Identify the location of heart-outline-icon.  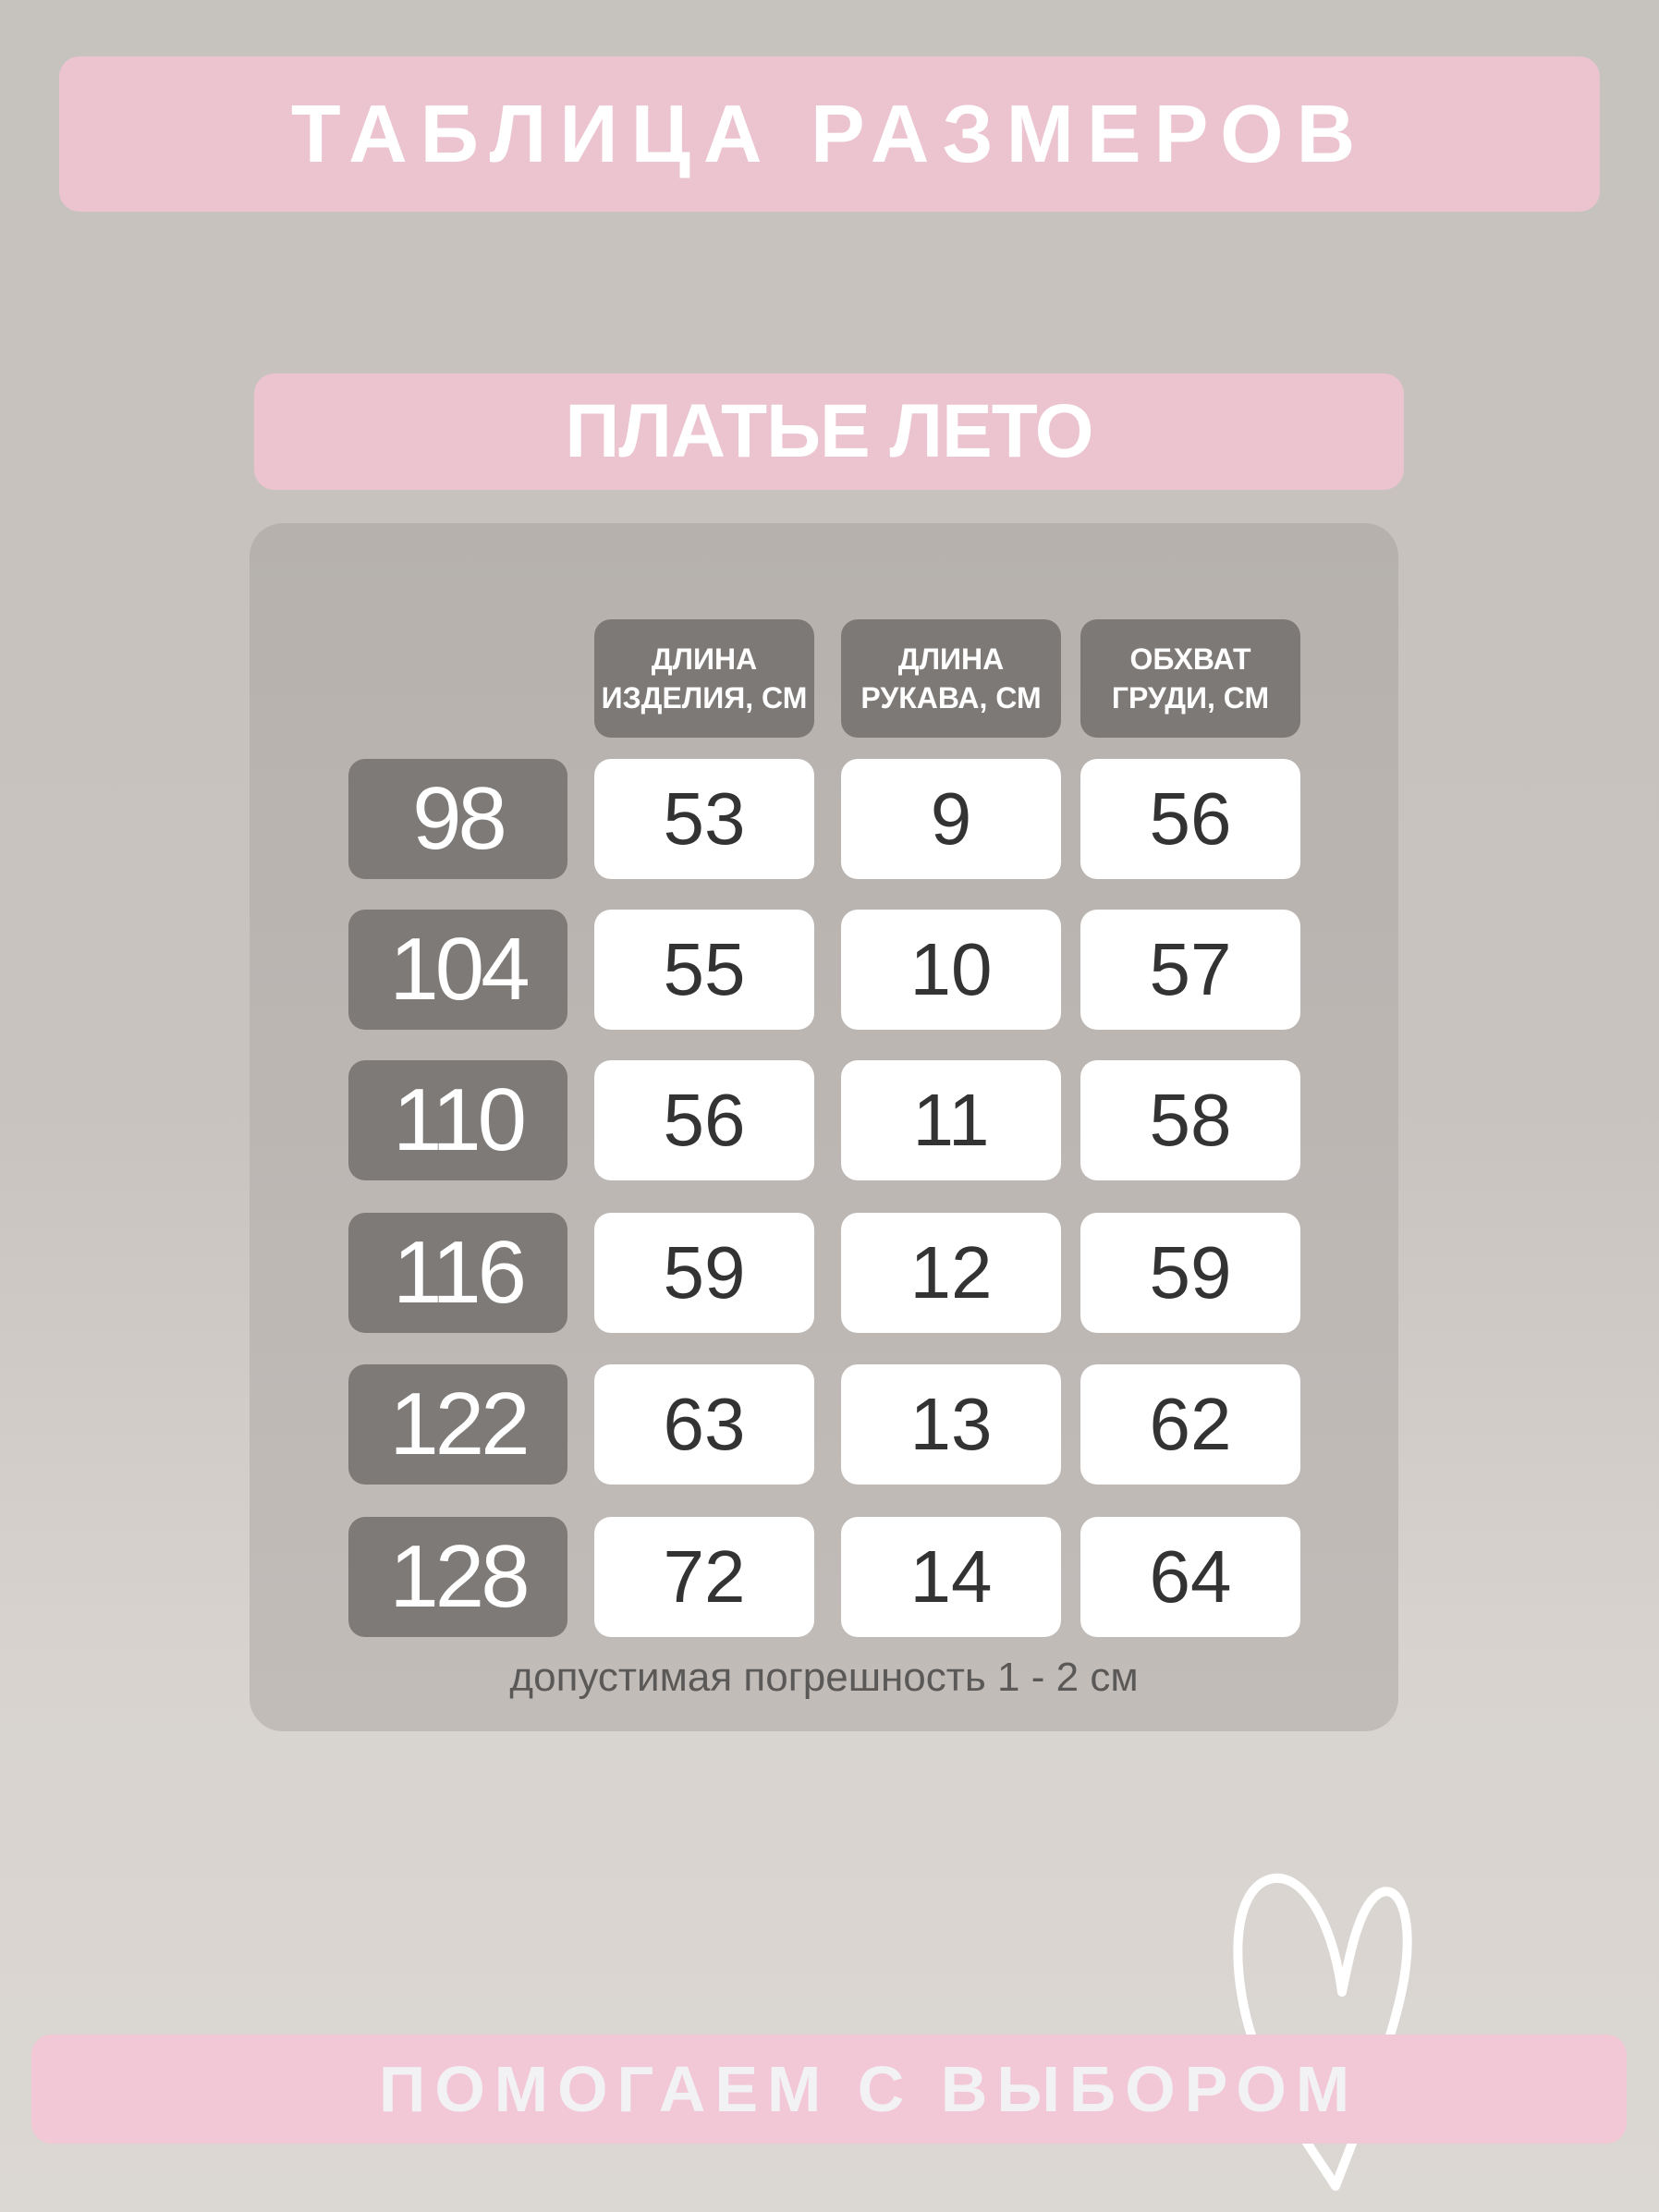
(1322, 2032).